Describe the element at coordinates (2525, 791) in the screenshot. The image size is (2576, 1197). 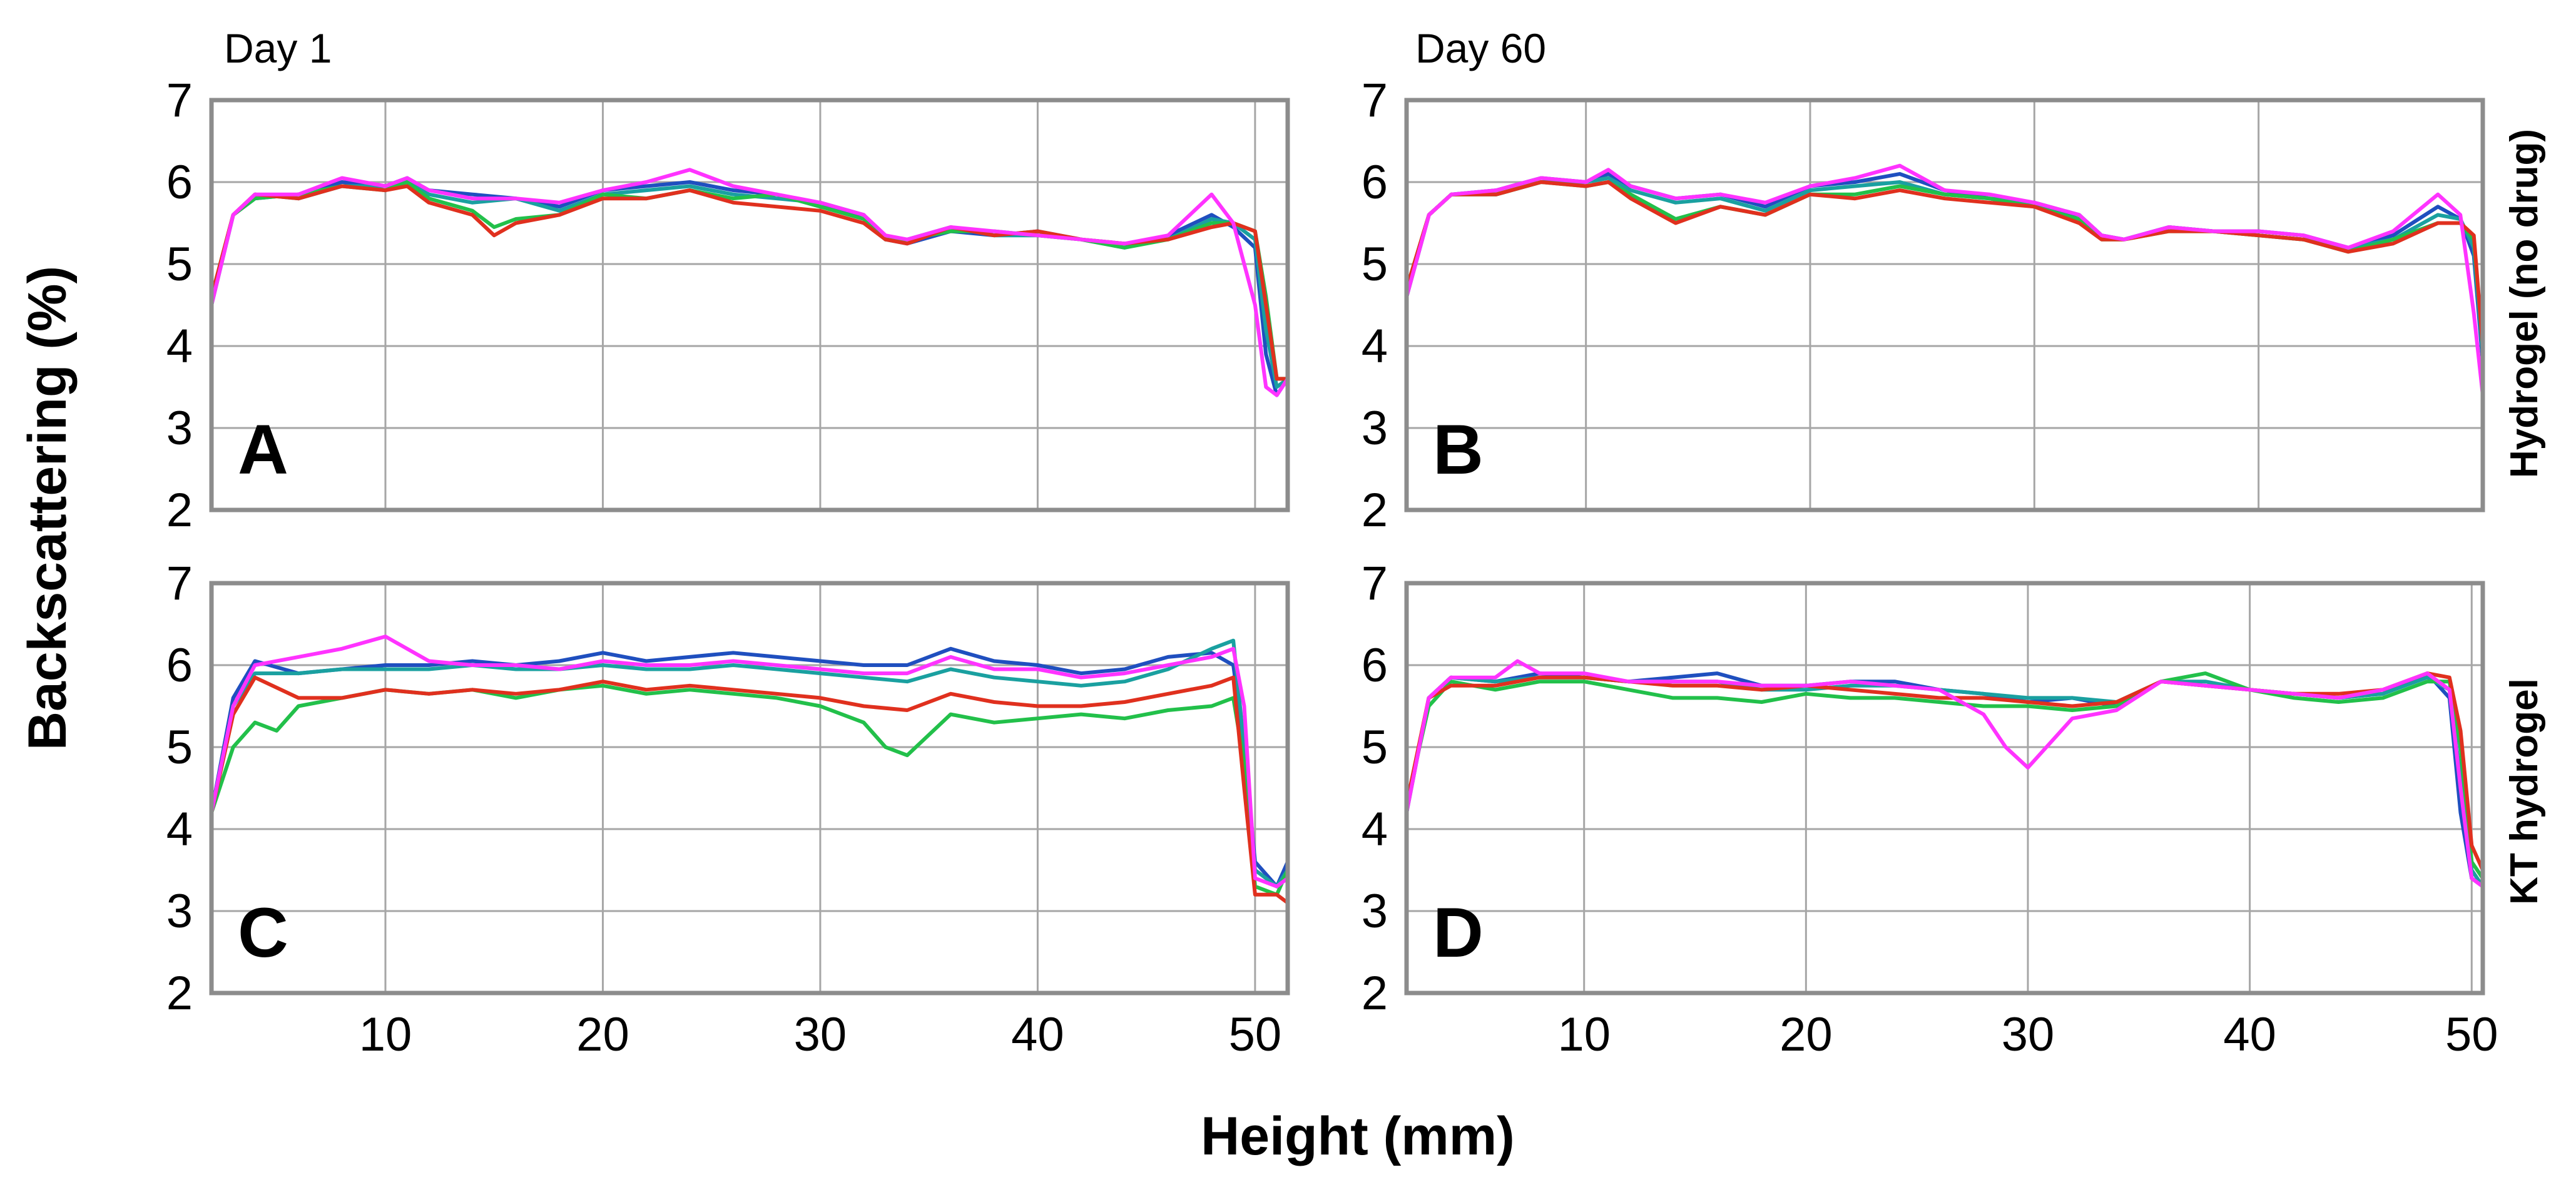
I see `row-label-kt-hydrogel: KT hydrogel` at that location.